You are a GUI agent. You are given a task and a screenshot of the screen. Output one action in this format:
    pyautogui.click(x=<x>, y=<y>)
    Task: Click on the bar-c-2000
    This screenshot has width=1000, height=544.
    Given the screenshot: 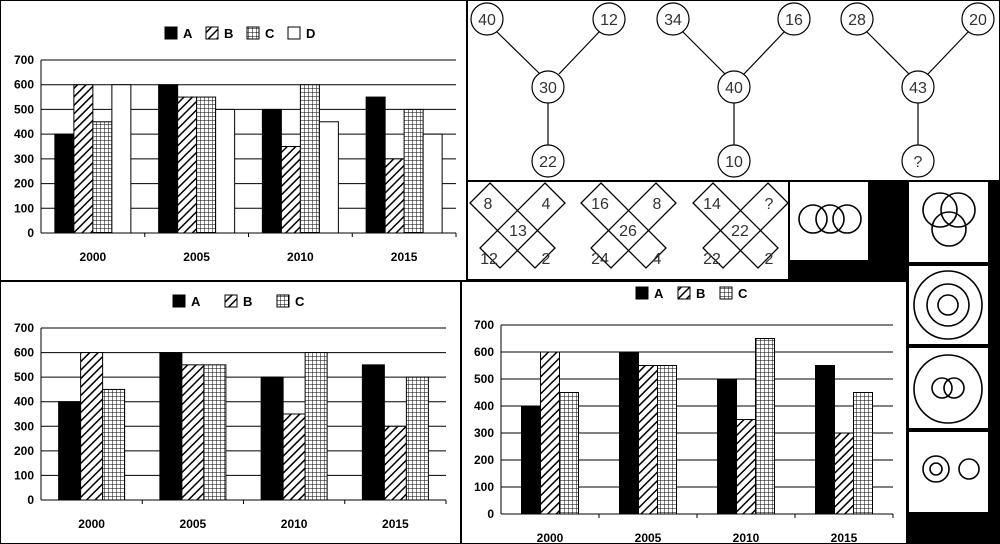 What is the action you would take?
    pyautogui.click(x=102, y=177)
    